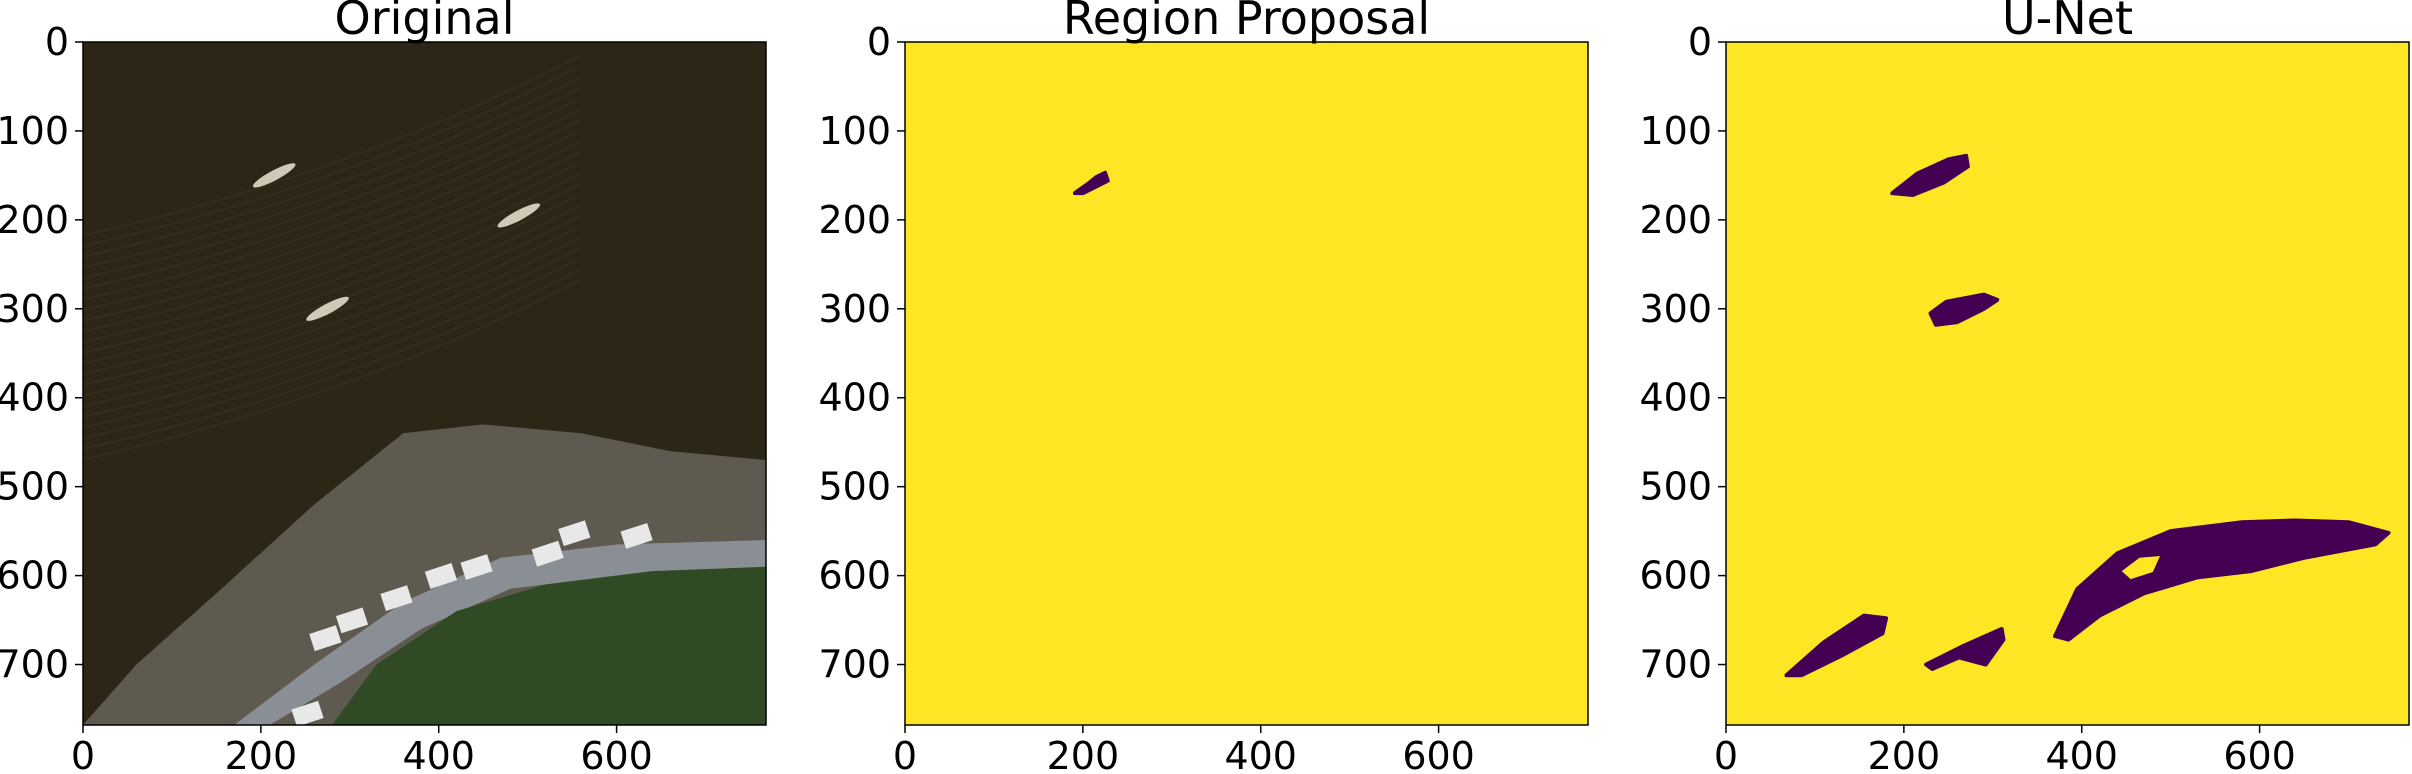 This screenshot has height=774, width=2412. What do you see at coordinates (1246, 22) in the screenshot?
I see `panel-title: Region Proposal` at bounding box center [1246, 22].